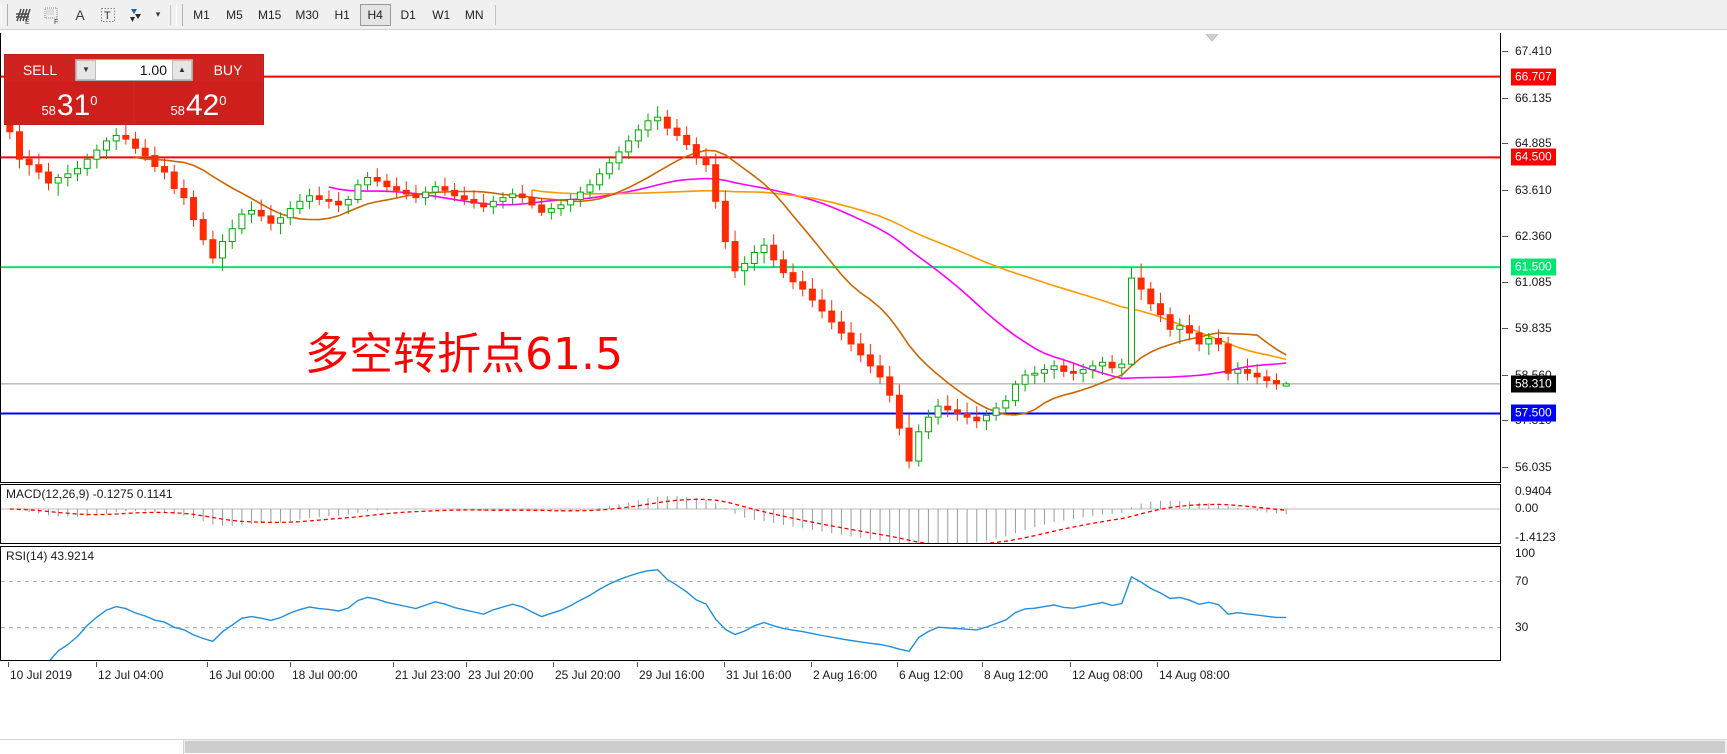 This screenshot has width=1727, height=754. Describe the element at coordinates (306, 15) in the screenshot. I see `timeframe-m30: M30` at that location.